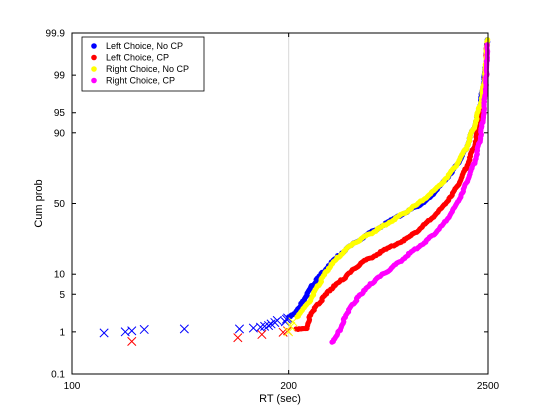 The width and height of the screenshot is (560, 420). I want to click on y-tick-label: 99, so click(60, 76).